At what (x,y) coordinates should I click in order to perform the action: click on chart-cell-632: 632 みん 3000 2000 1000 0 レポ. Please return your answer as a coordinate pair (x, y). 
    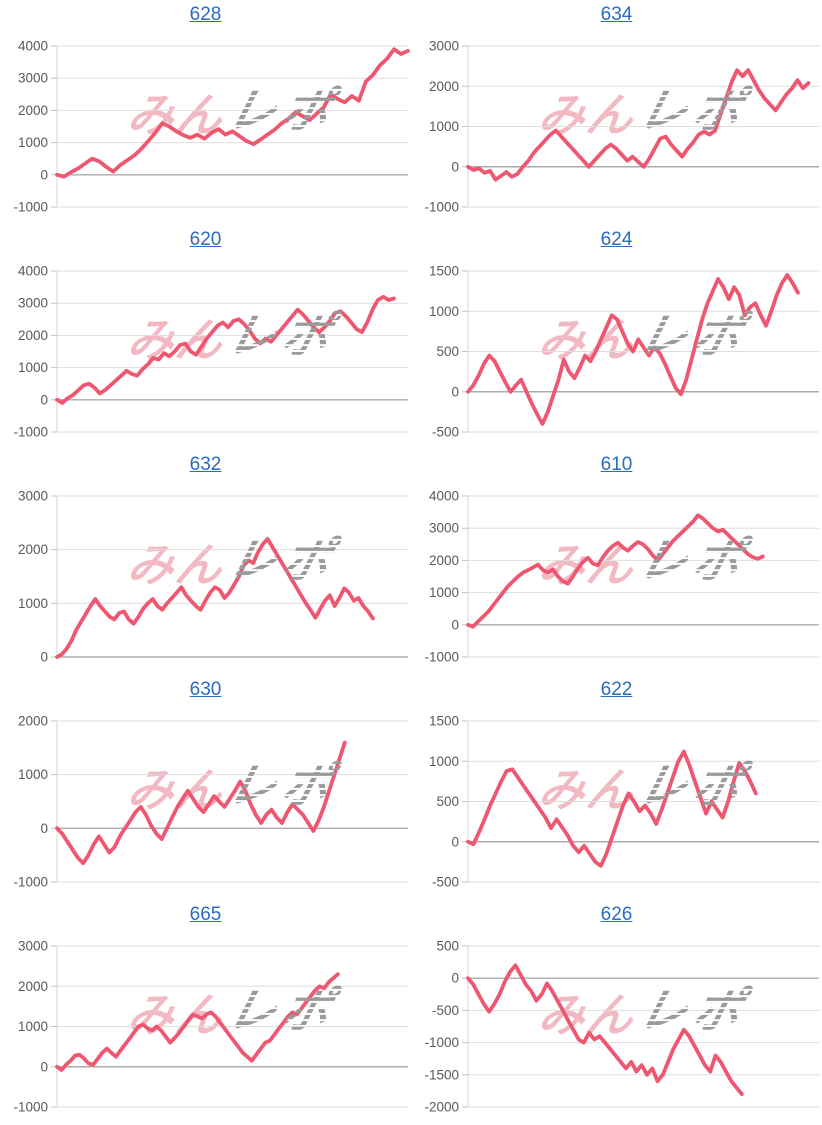
    Looking at the image, I should click on (205, 562).